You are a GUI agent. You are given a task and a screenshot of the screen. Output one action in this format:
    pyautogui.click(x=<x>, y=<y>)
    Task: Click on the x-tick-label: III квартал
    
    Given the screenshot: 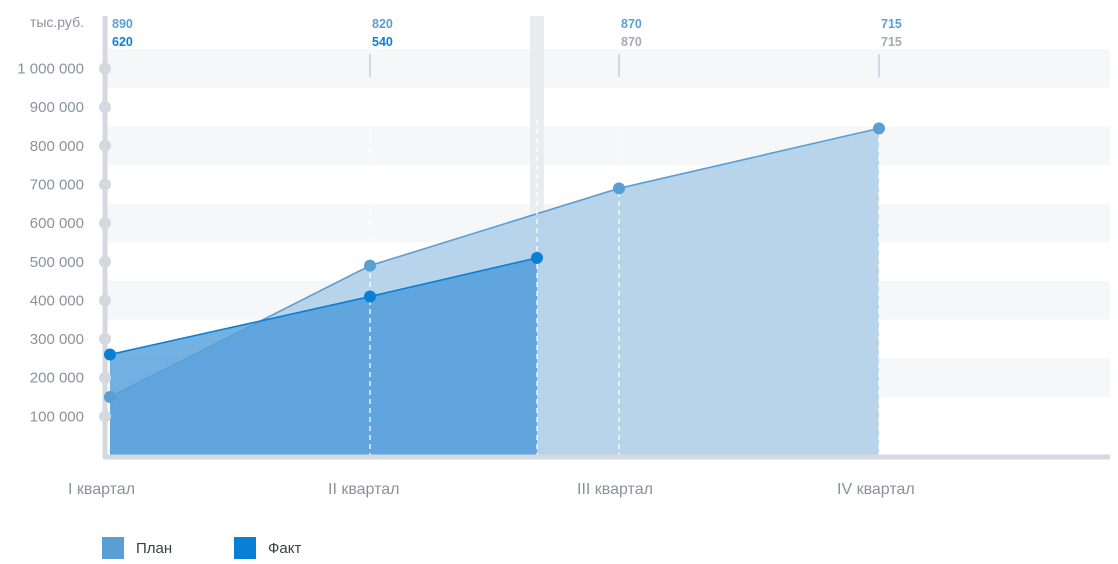 What is the action you would take?
    pyautogui.click(x=615, y=489)
    